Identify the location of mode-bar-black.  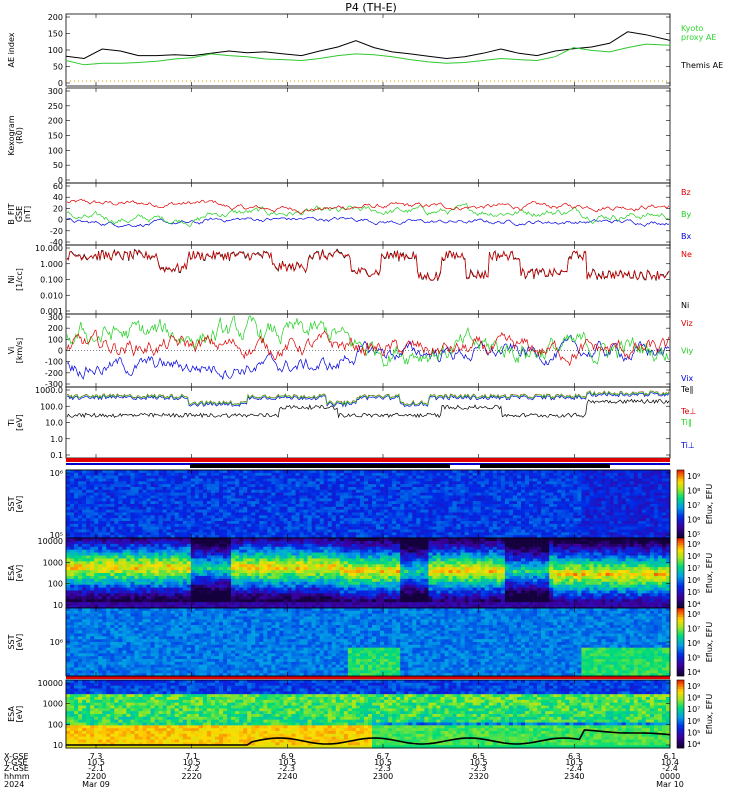
(545, 466).